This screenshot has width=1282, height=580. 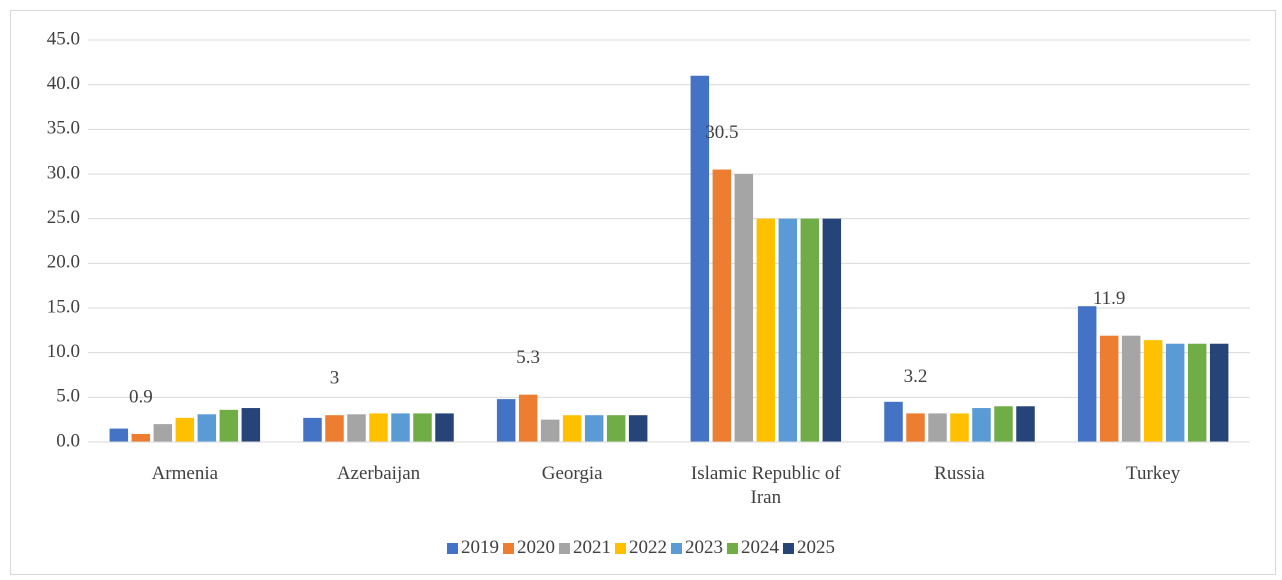 I want to click on legend-label: 2024, so click(x=760, y=547).